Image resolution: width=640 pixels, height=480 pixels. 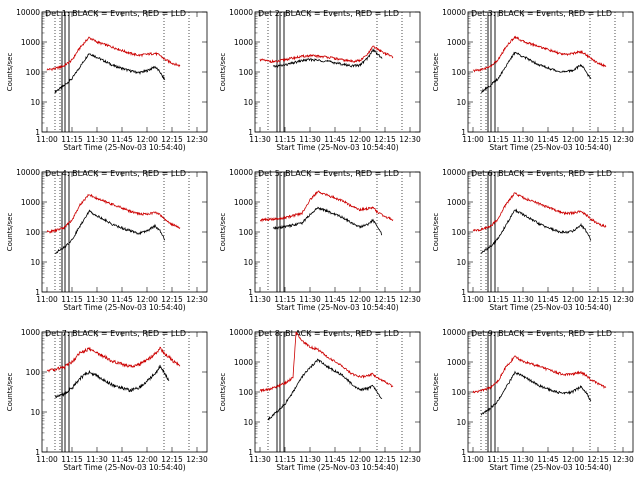 What do you see at coordinates (115, 333) in the screenshot?
I see `plot-title: Det 7: BLACK = Events, RED = LLD` at bounding box center [115, 333].